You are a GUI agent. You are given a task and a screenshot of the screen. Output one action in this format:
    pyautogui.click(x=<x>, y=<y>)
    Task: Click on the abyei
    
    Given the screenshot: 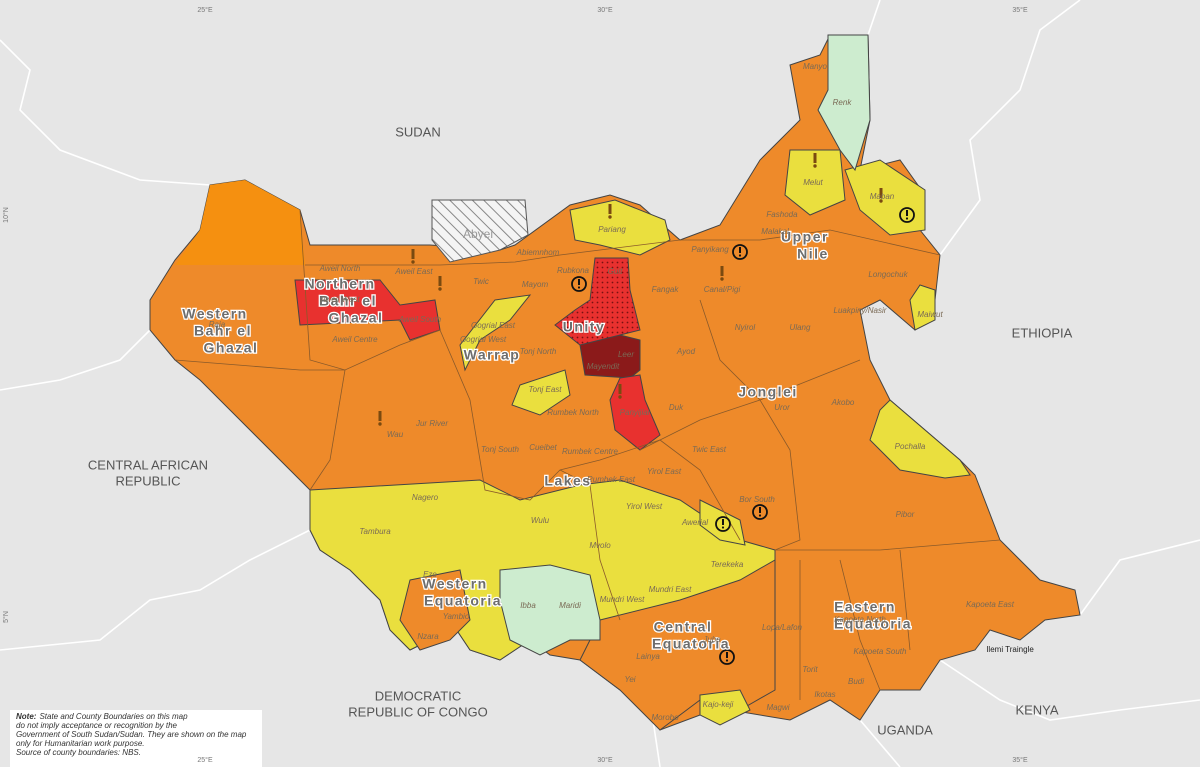 What is the action you would take?
    pyautogui.click(x=480, y=231)
    